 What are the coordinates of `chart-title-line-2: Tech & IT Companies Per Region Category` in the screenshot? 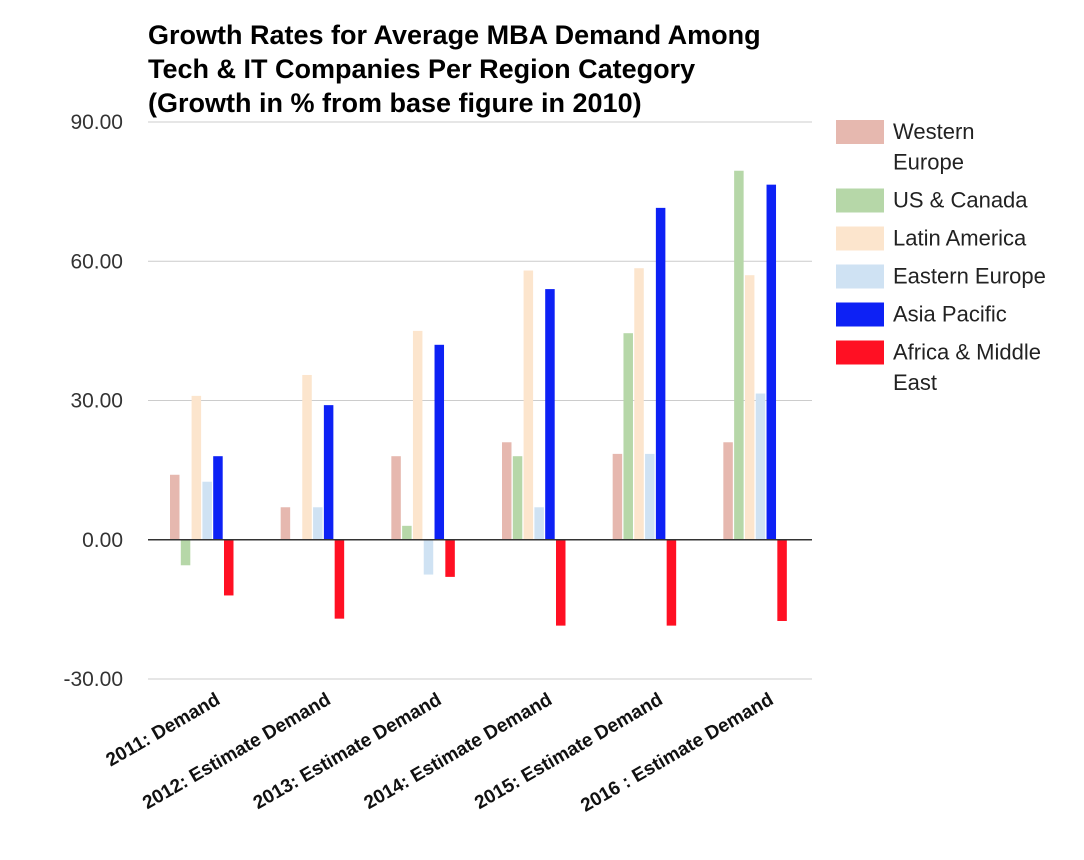 It's located at (421, 69).